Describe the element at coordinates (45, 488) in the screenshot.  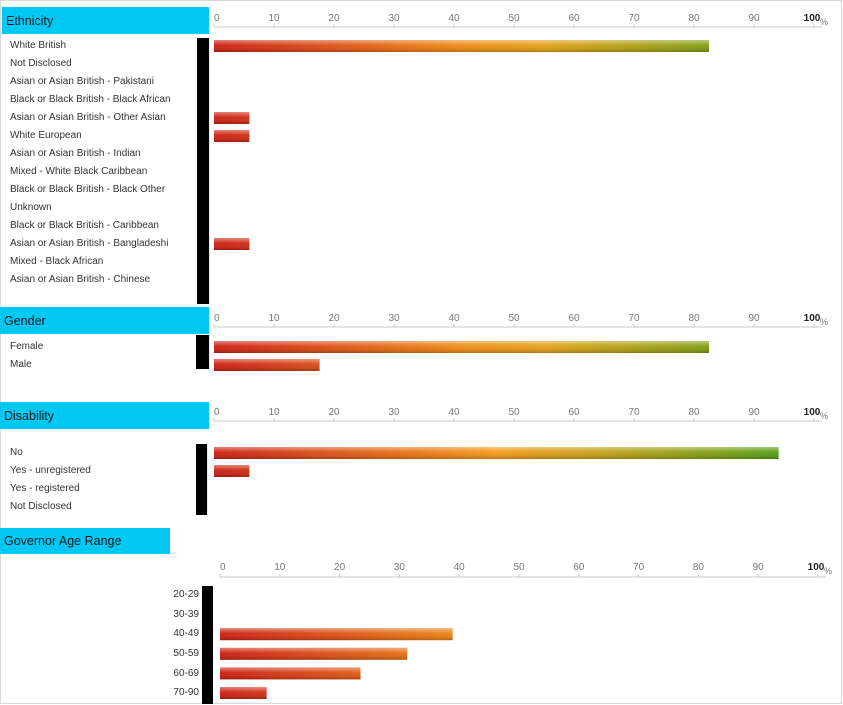
I see `disability-label: Yes - registered` at that location.